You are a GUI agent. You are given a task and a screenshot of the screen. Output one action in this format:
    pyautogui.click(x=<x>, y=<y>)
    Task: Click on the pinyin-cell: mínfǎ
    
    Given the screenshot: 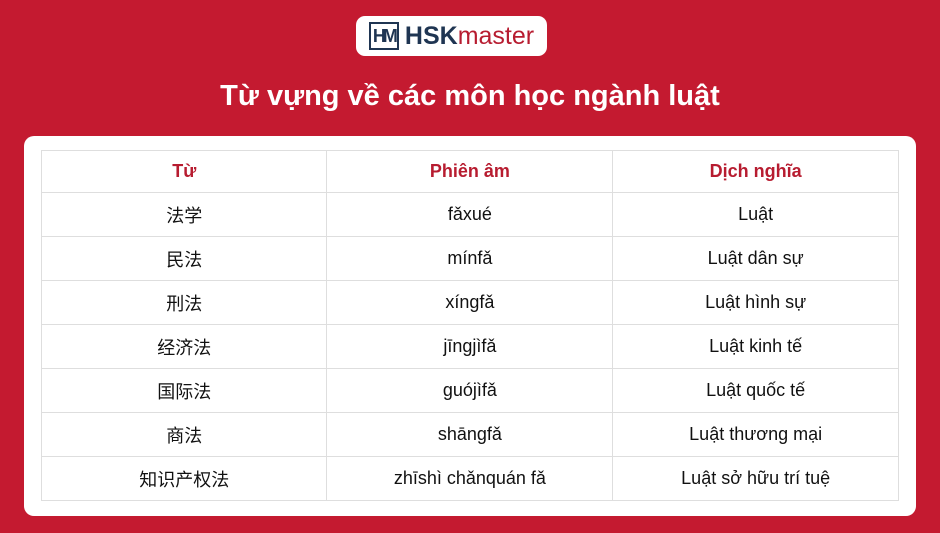 What is the action you would take?
    pyautogui.click(x=470, y=258)
    